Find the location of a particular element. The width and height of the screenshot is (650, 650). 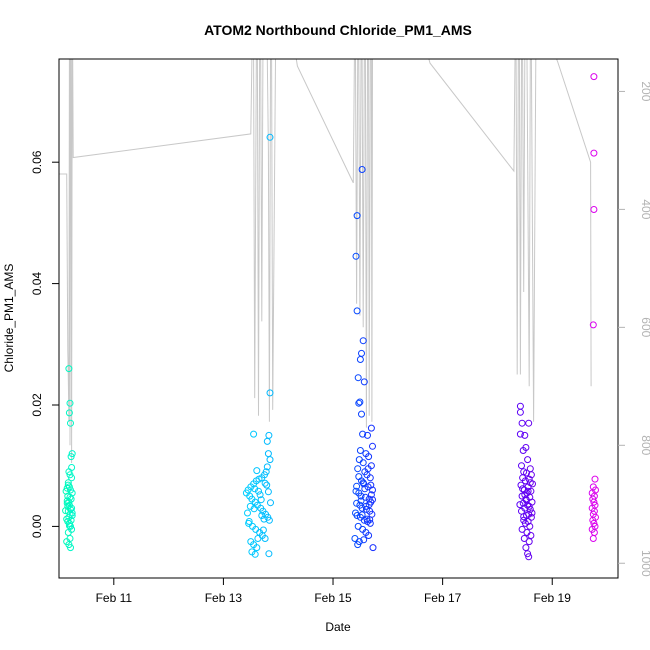

x-axis: Feb 11 Feb 13 Feb 15 Feb 17 Feb 19 is located at coordinates (333, 591).